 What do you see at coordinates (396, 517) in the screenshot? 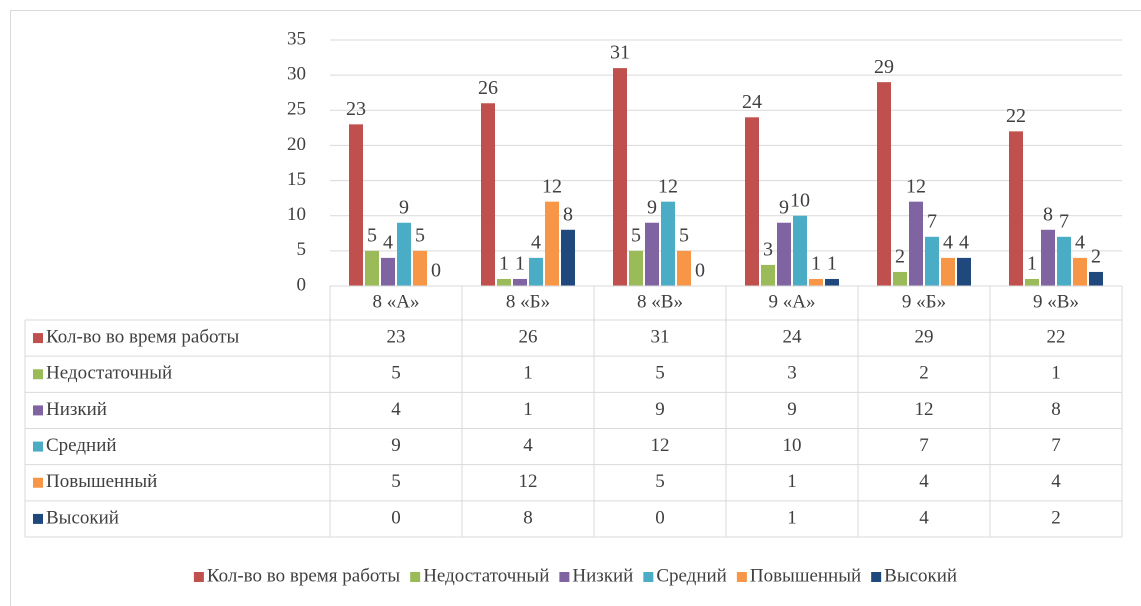
I see `table-cell: 0` at bounding box center [396, 517].